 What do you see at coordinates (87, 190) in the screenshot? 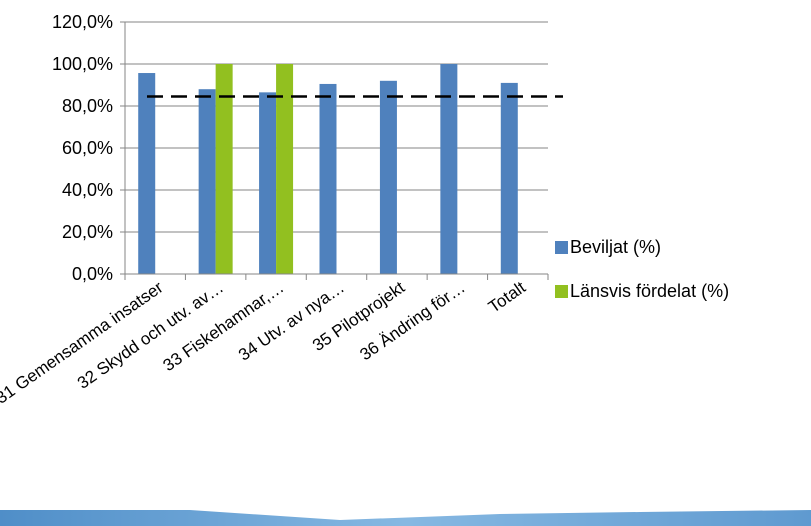
I see `y-tick-label: 40,0%` at bounding box center [87, 190].